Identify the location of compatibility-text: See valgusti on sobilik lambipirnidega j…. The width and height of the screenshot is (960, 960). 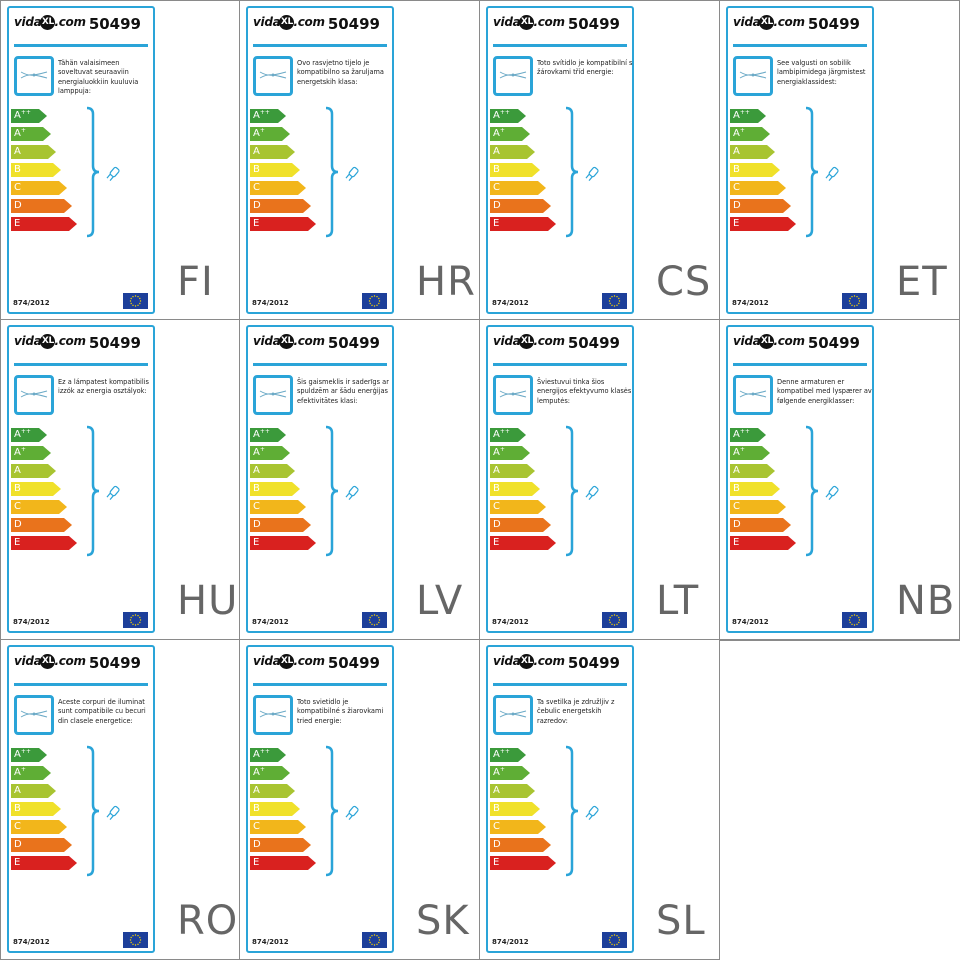
(821, 72).